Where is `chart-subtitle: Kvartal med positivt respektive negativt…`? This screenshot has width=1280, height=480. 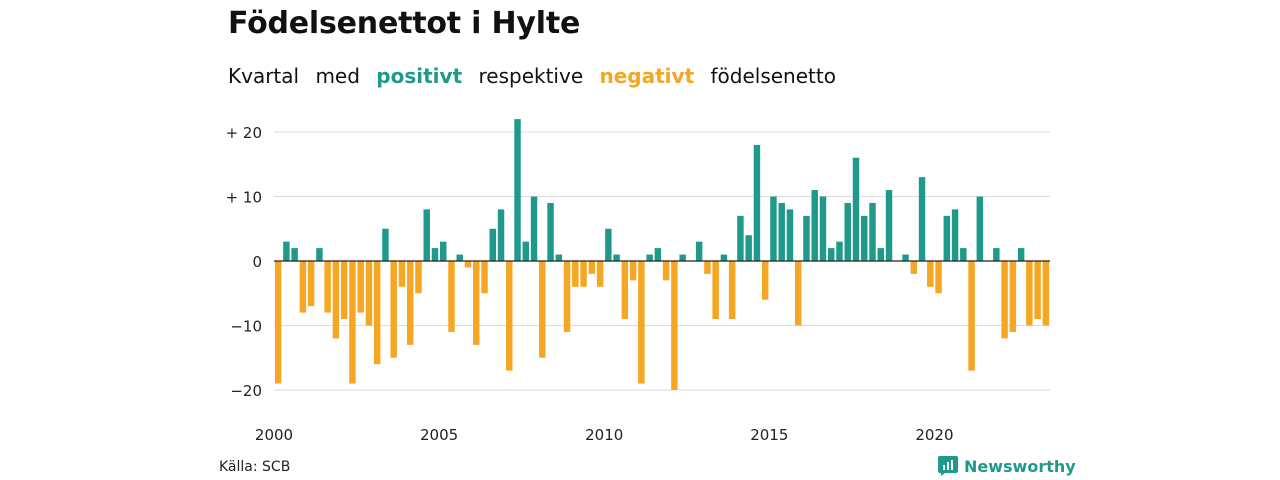 chart-subtitle: Kvartal med positivt respektive negativt… is located at coordinates (537, 76).